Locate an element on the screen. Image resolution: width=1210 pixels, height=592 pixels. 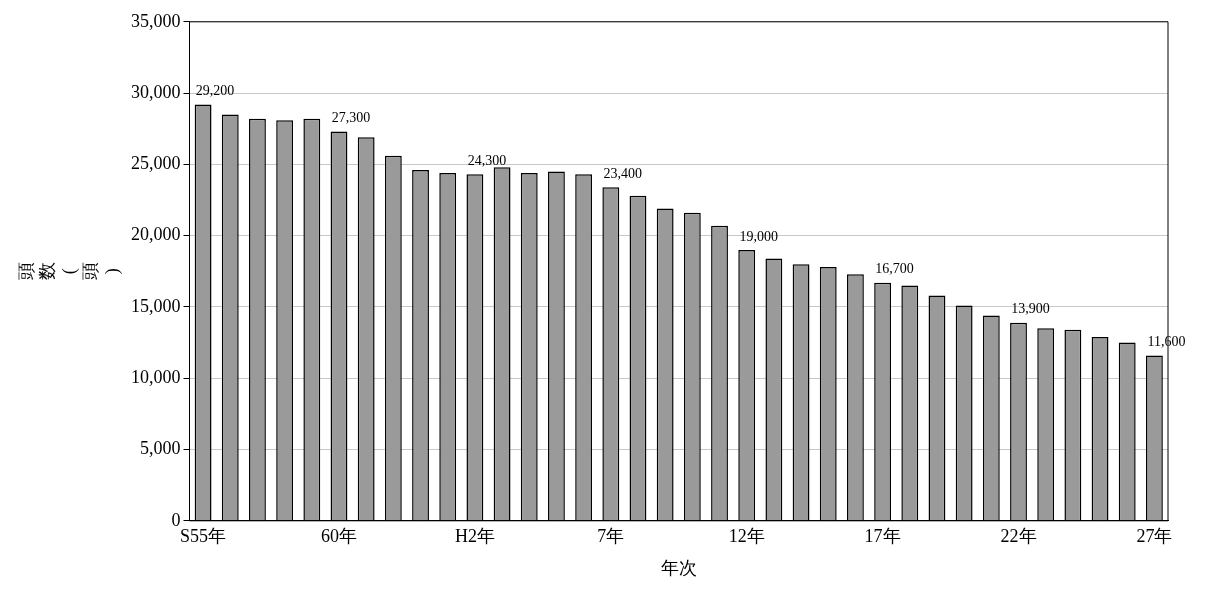
x-tick-label: 22年 is located at coordinates (1018, 536).